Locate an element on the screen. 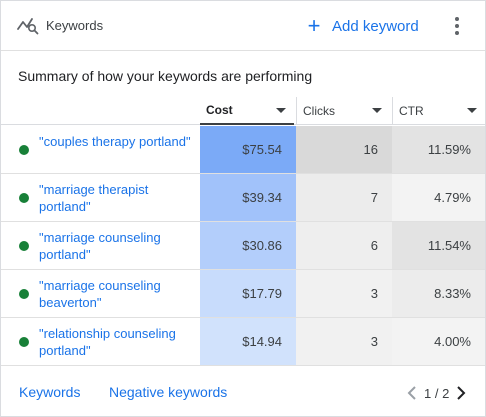 This screenshot has width=486, height=417. card-header: Keywords + Add keyword is located at coordinates (243, 26).